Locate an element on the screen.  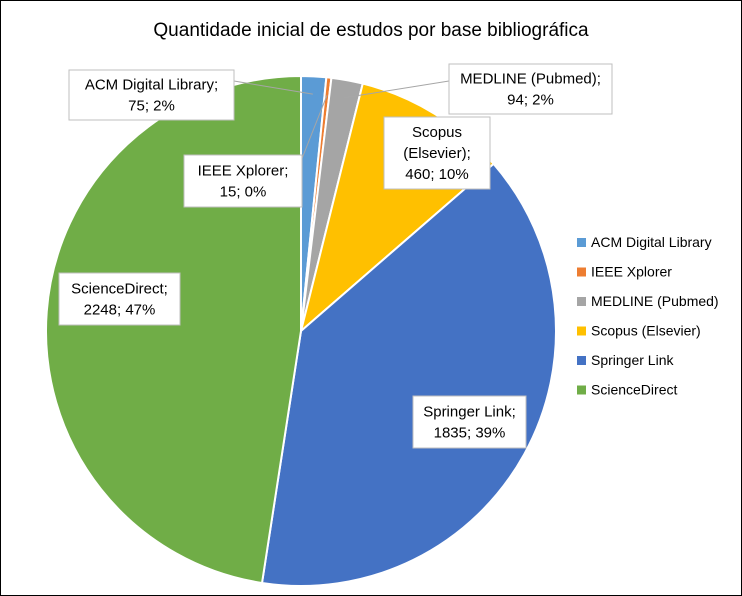
data-label-box-springer-link is located at coordinates (469, 422).